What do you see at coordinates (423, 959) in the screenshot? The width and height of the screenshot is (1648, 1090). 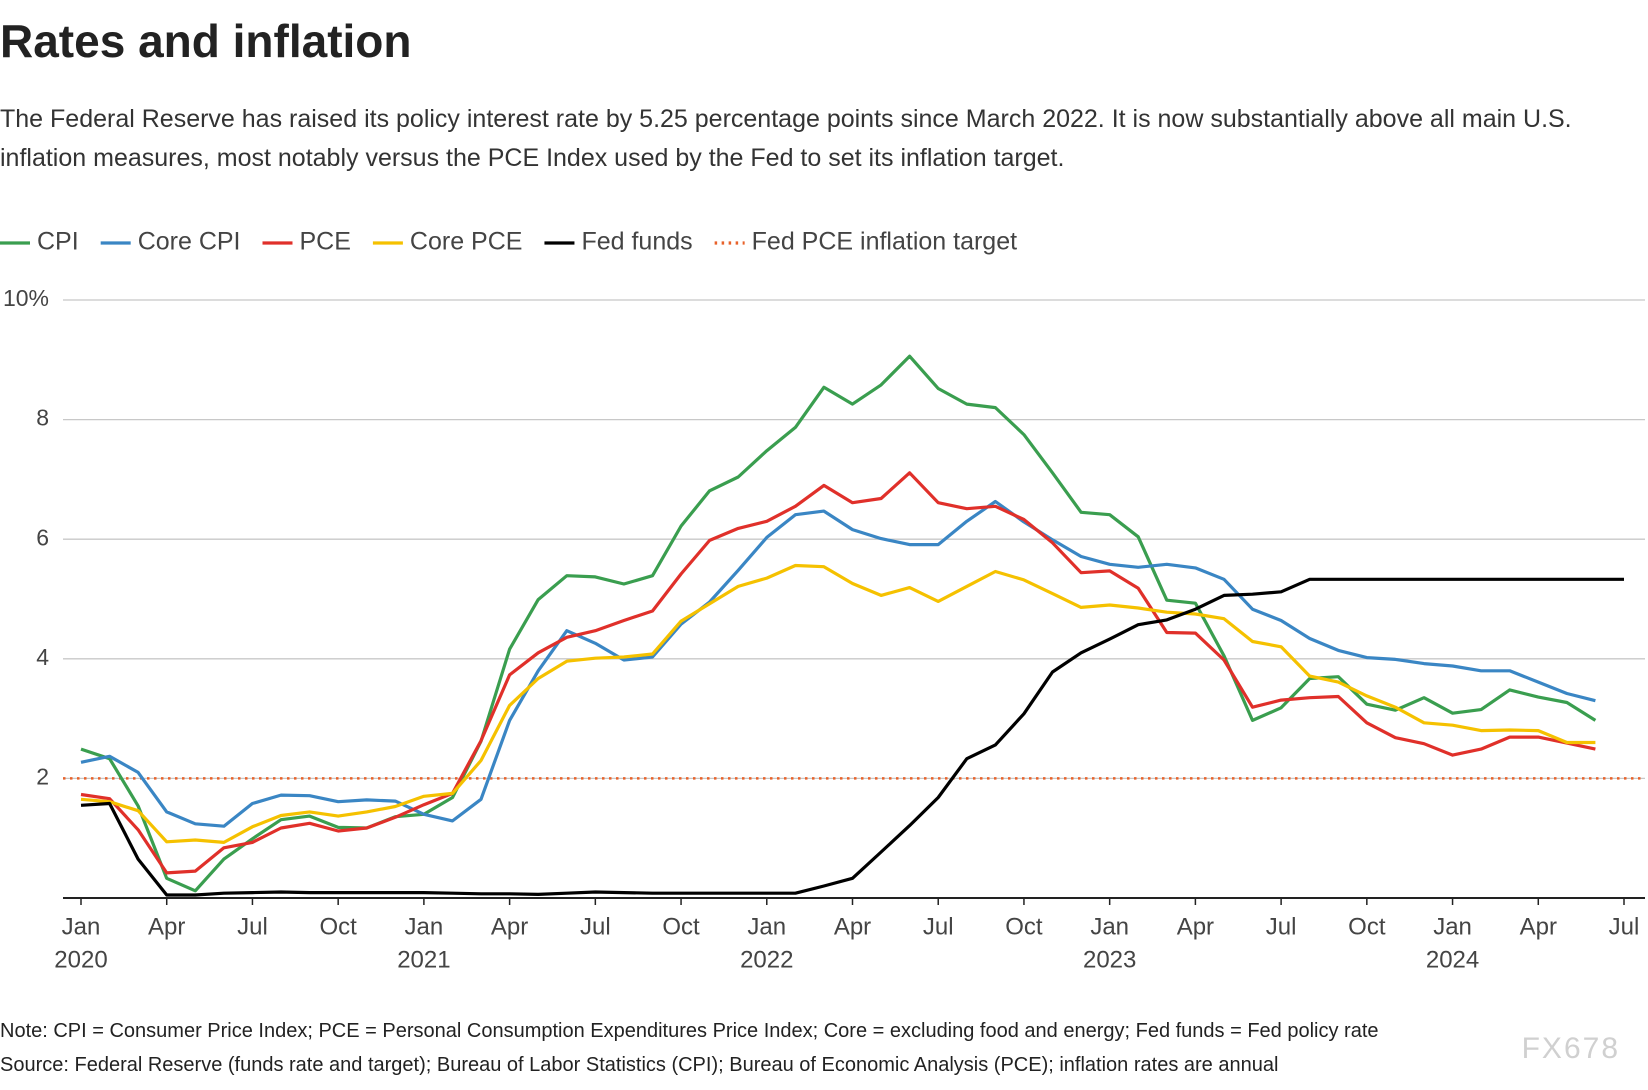 I see `x-year-label: 2021` at bounding box center [423, 959].